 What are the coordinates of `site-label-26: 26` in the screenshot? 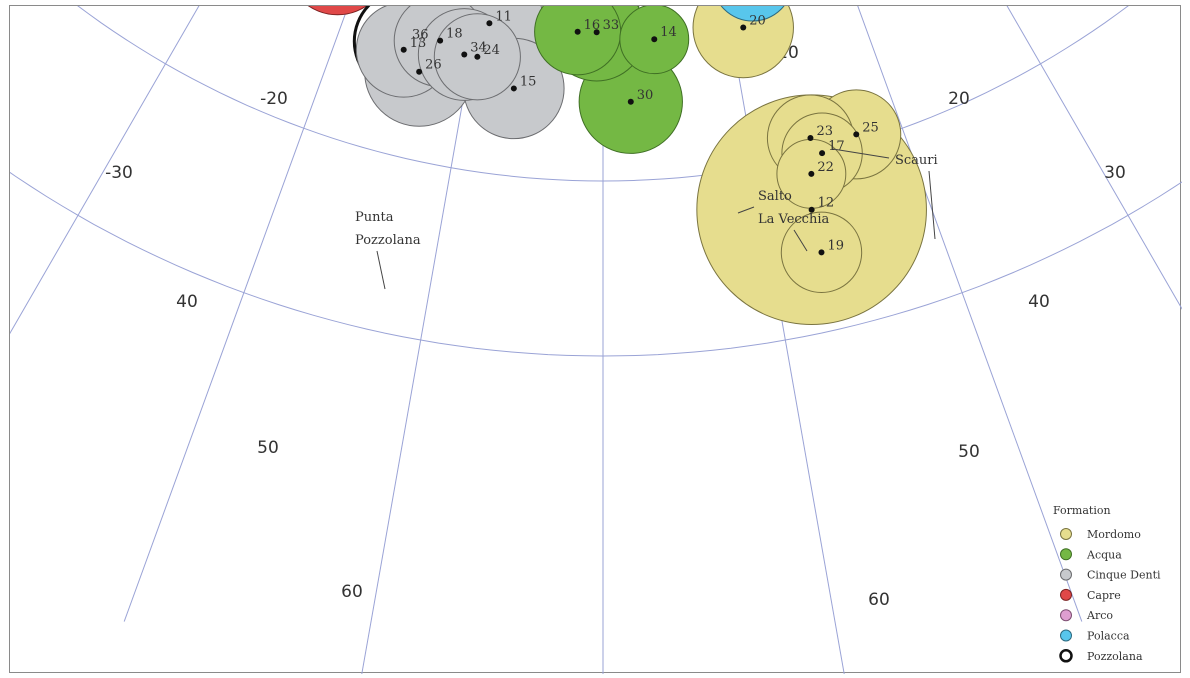 It's located at (433, 65).